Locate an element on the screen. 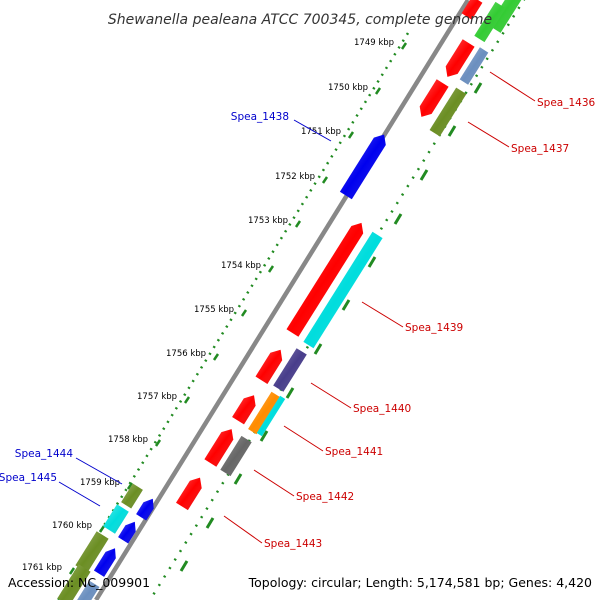 This screenshot has height=600, width=600. gene-label: Spea_1440 is located at coordinates (382, 409).